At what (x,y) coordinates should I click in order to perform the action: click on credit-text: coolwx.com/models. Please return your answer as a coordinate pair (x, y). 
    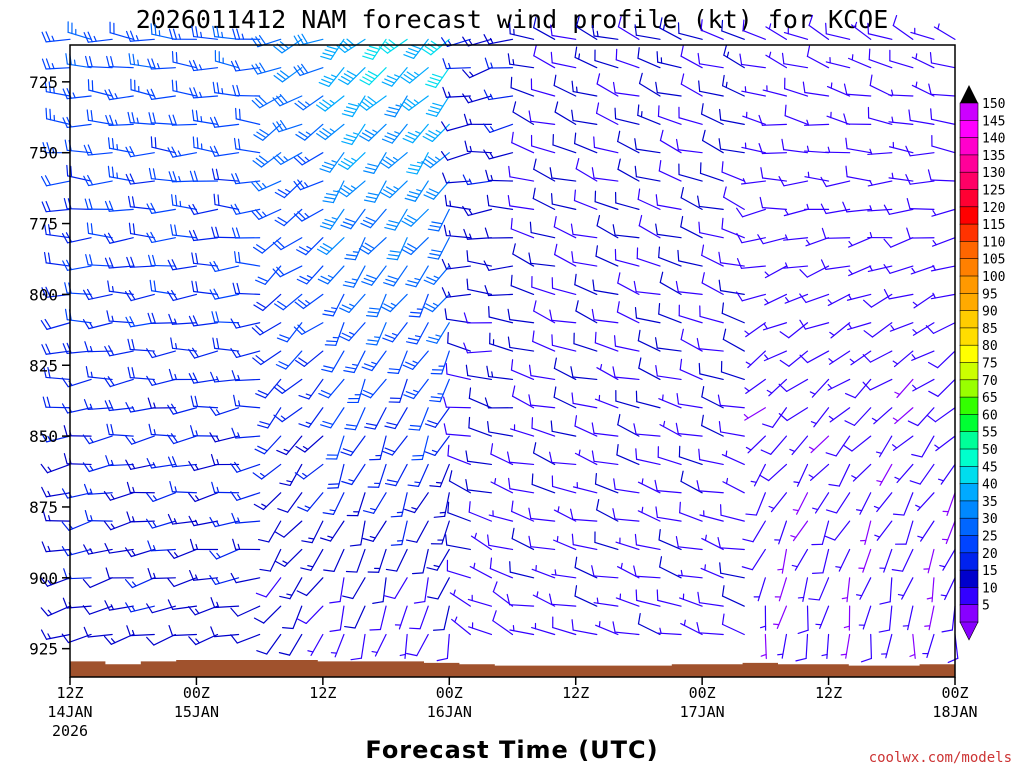
    Looking at the image, I should click on (940, 758).